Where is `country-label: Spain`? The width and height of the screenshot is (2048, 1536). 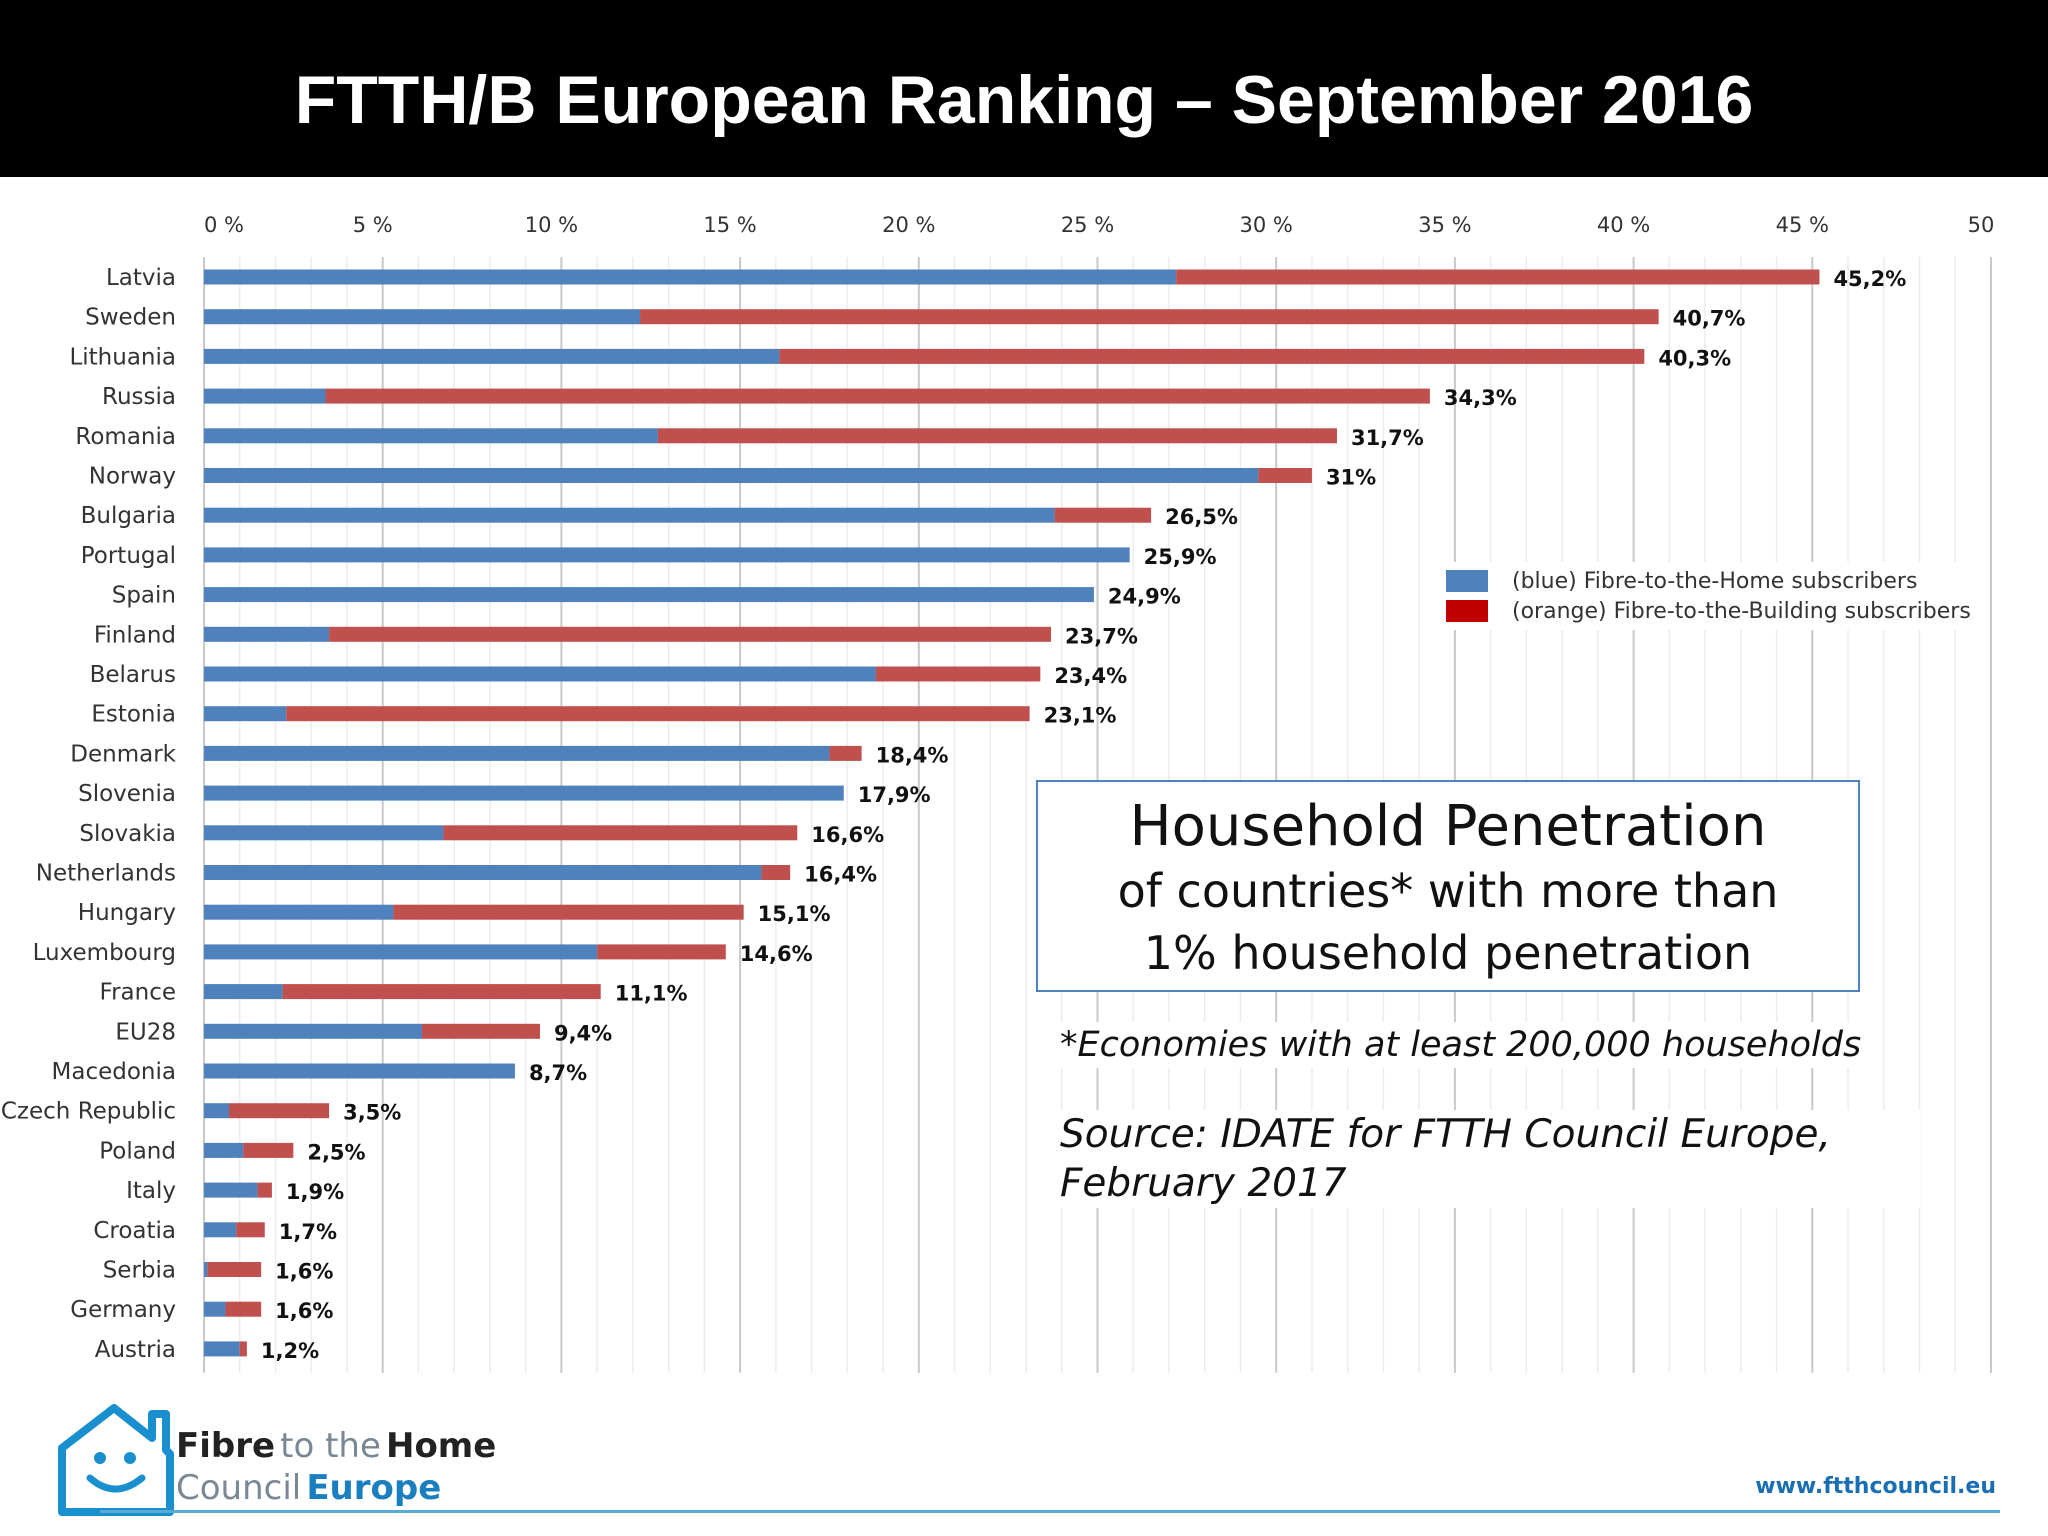 country-label: Spain is located at coordinates (144, 596).